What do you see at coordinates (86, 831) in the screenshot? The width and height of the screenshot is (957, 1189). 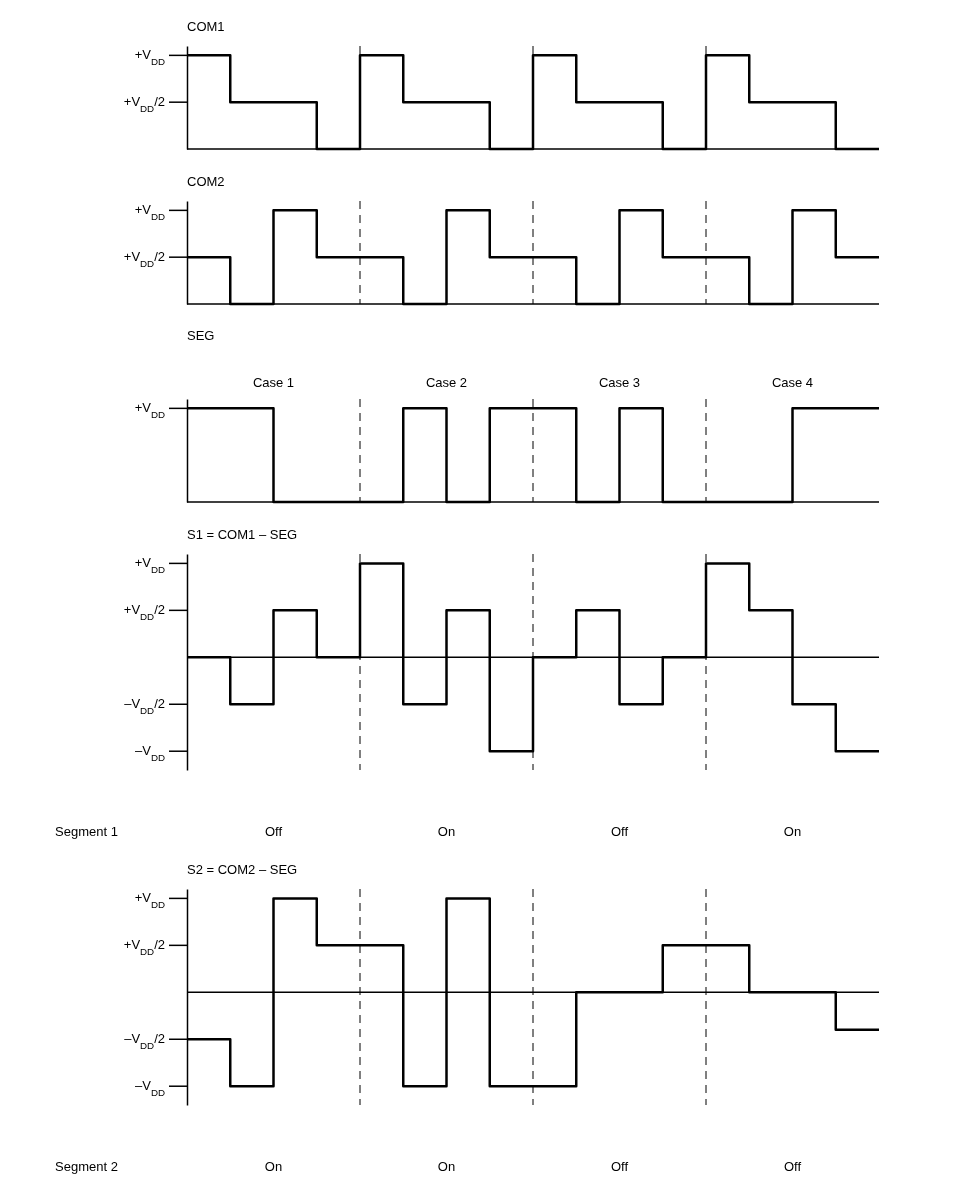 I see `x-axis-title: Segment 1` at bounding box center [86, 831].